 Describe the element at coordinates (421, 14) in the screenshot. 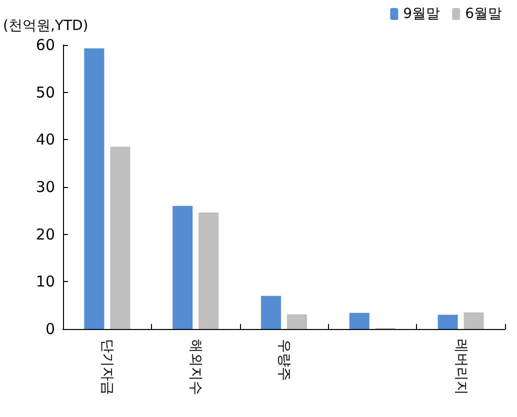

I see `legend-label: 9월말` at that location.